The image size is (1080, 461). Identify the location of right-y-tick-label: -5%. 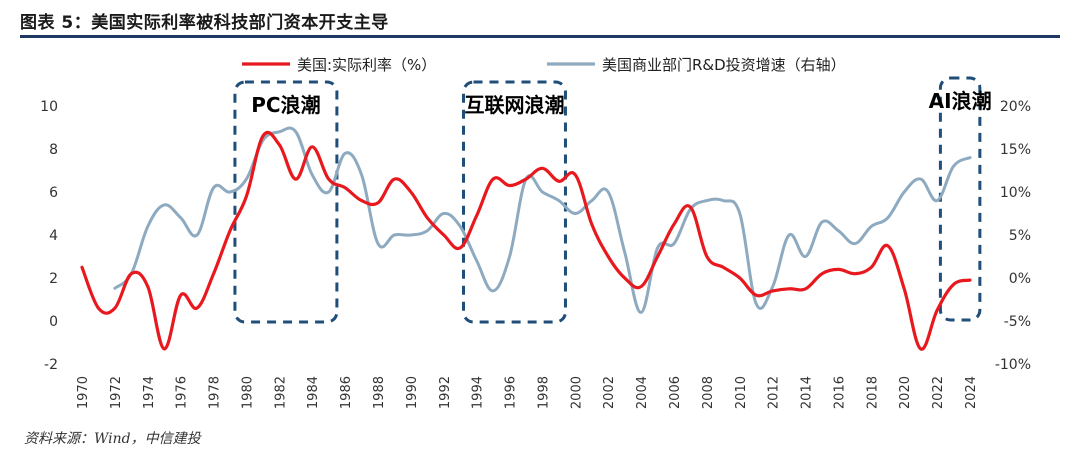
(1017, 322).